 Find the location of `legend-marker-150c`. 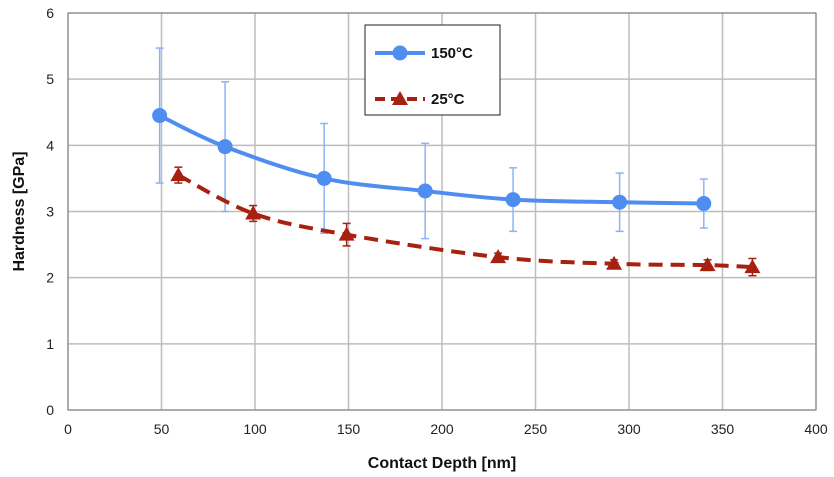

legend-marker-150c is located at coordinates (400, 53).